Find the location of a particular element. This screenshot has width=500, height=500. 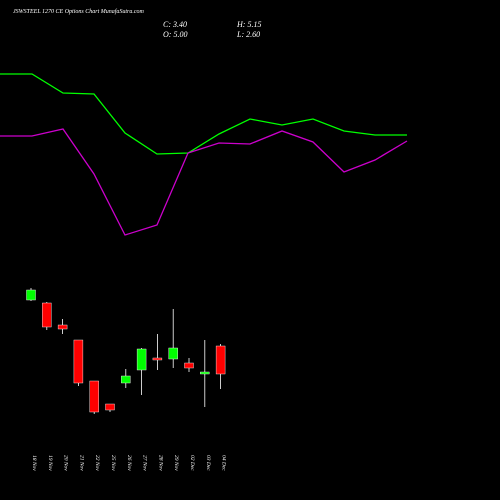

x-tick-label: 04 Dec is located at coordinates (224, 463).